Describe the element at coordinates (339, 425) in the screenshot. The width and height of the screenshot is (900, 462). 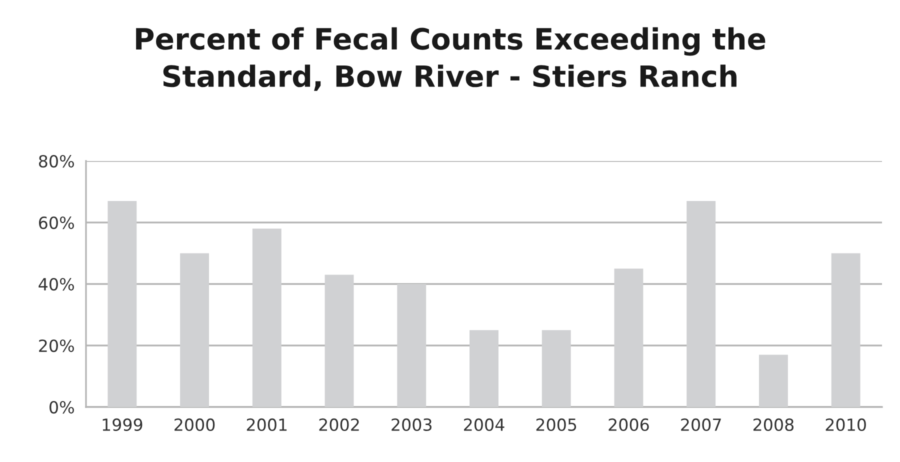
I see `x-tick-label: 2002` at that location.